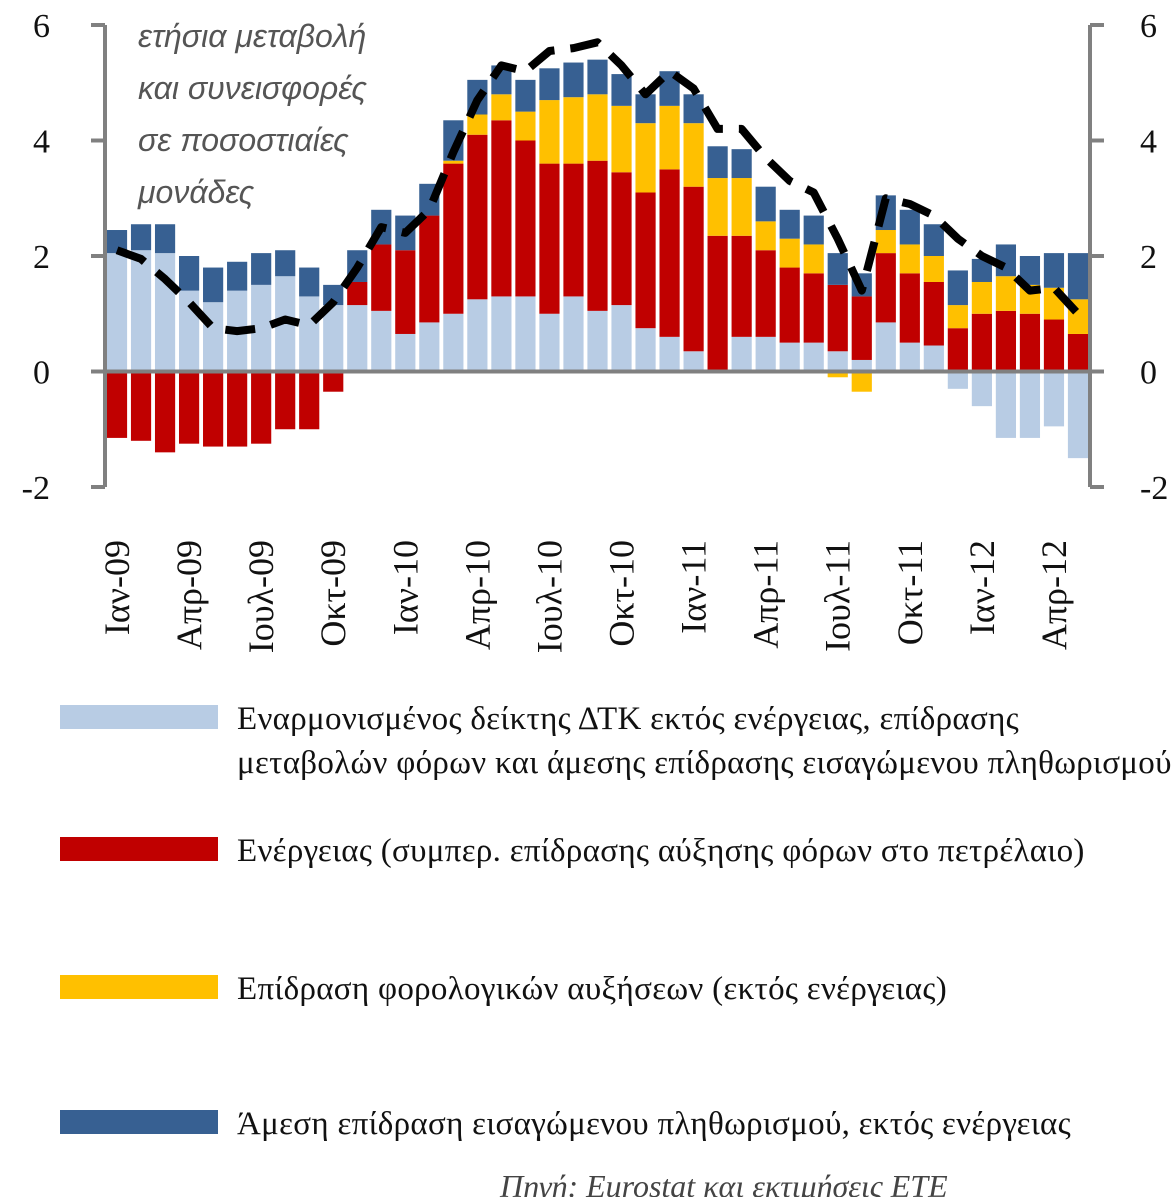  I want to click on y-tick-label: 6, so click(41, 26).